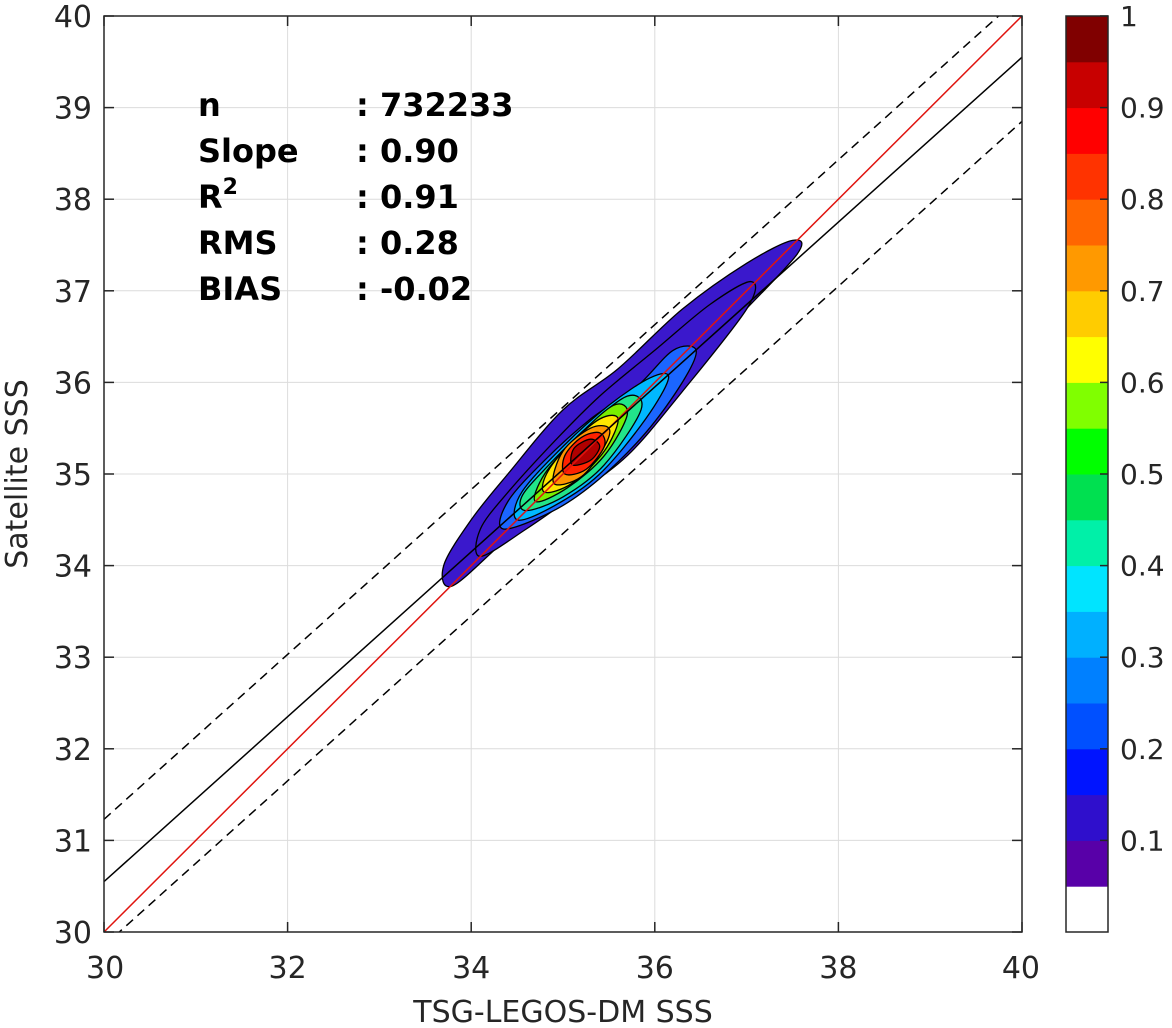  What do you see at coordinates (1021, 968) in the screenshot?
I see `x-tick-label: 40` at bounding box center [1021, 968].